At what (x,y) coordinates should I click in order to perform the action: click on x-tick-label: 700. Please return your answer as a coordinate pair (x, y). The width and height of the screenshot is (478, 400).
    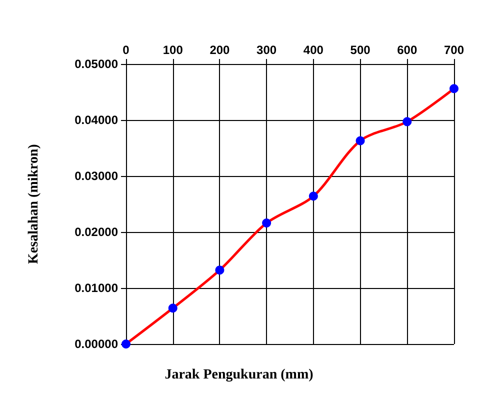
    Looking at the image, I should click on (454, 50).